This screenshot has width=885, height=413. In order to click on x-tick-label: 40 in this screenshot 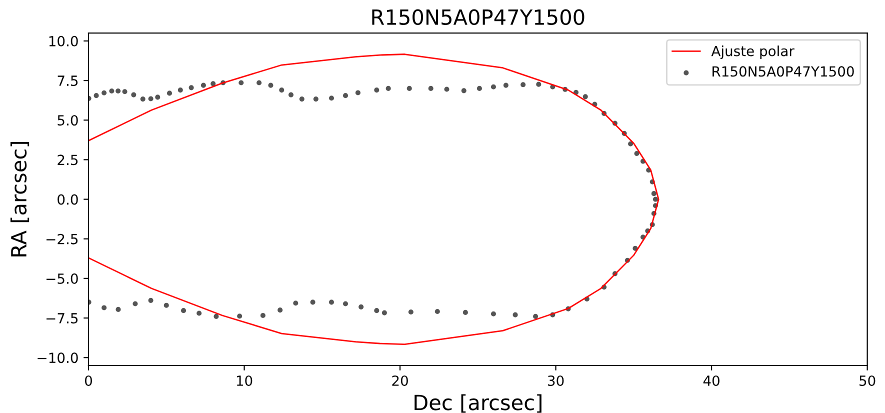, I will do `click(711, 380)`.